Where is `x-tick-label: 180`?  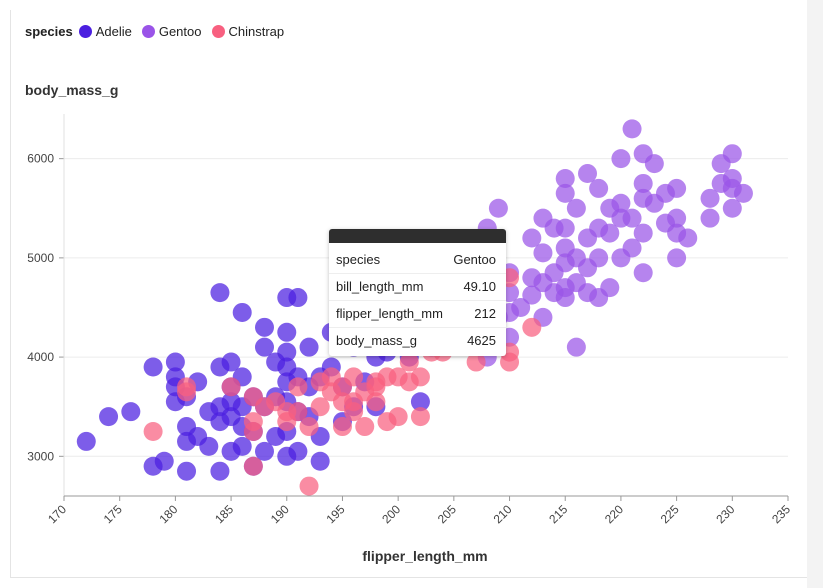 x-tick-label: 180 is located at coordinates (168, 514).